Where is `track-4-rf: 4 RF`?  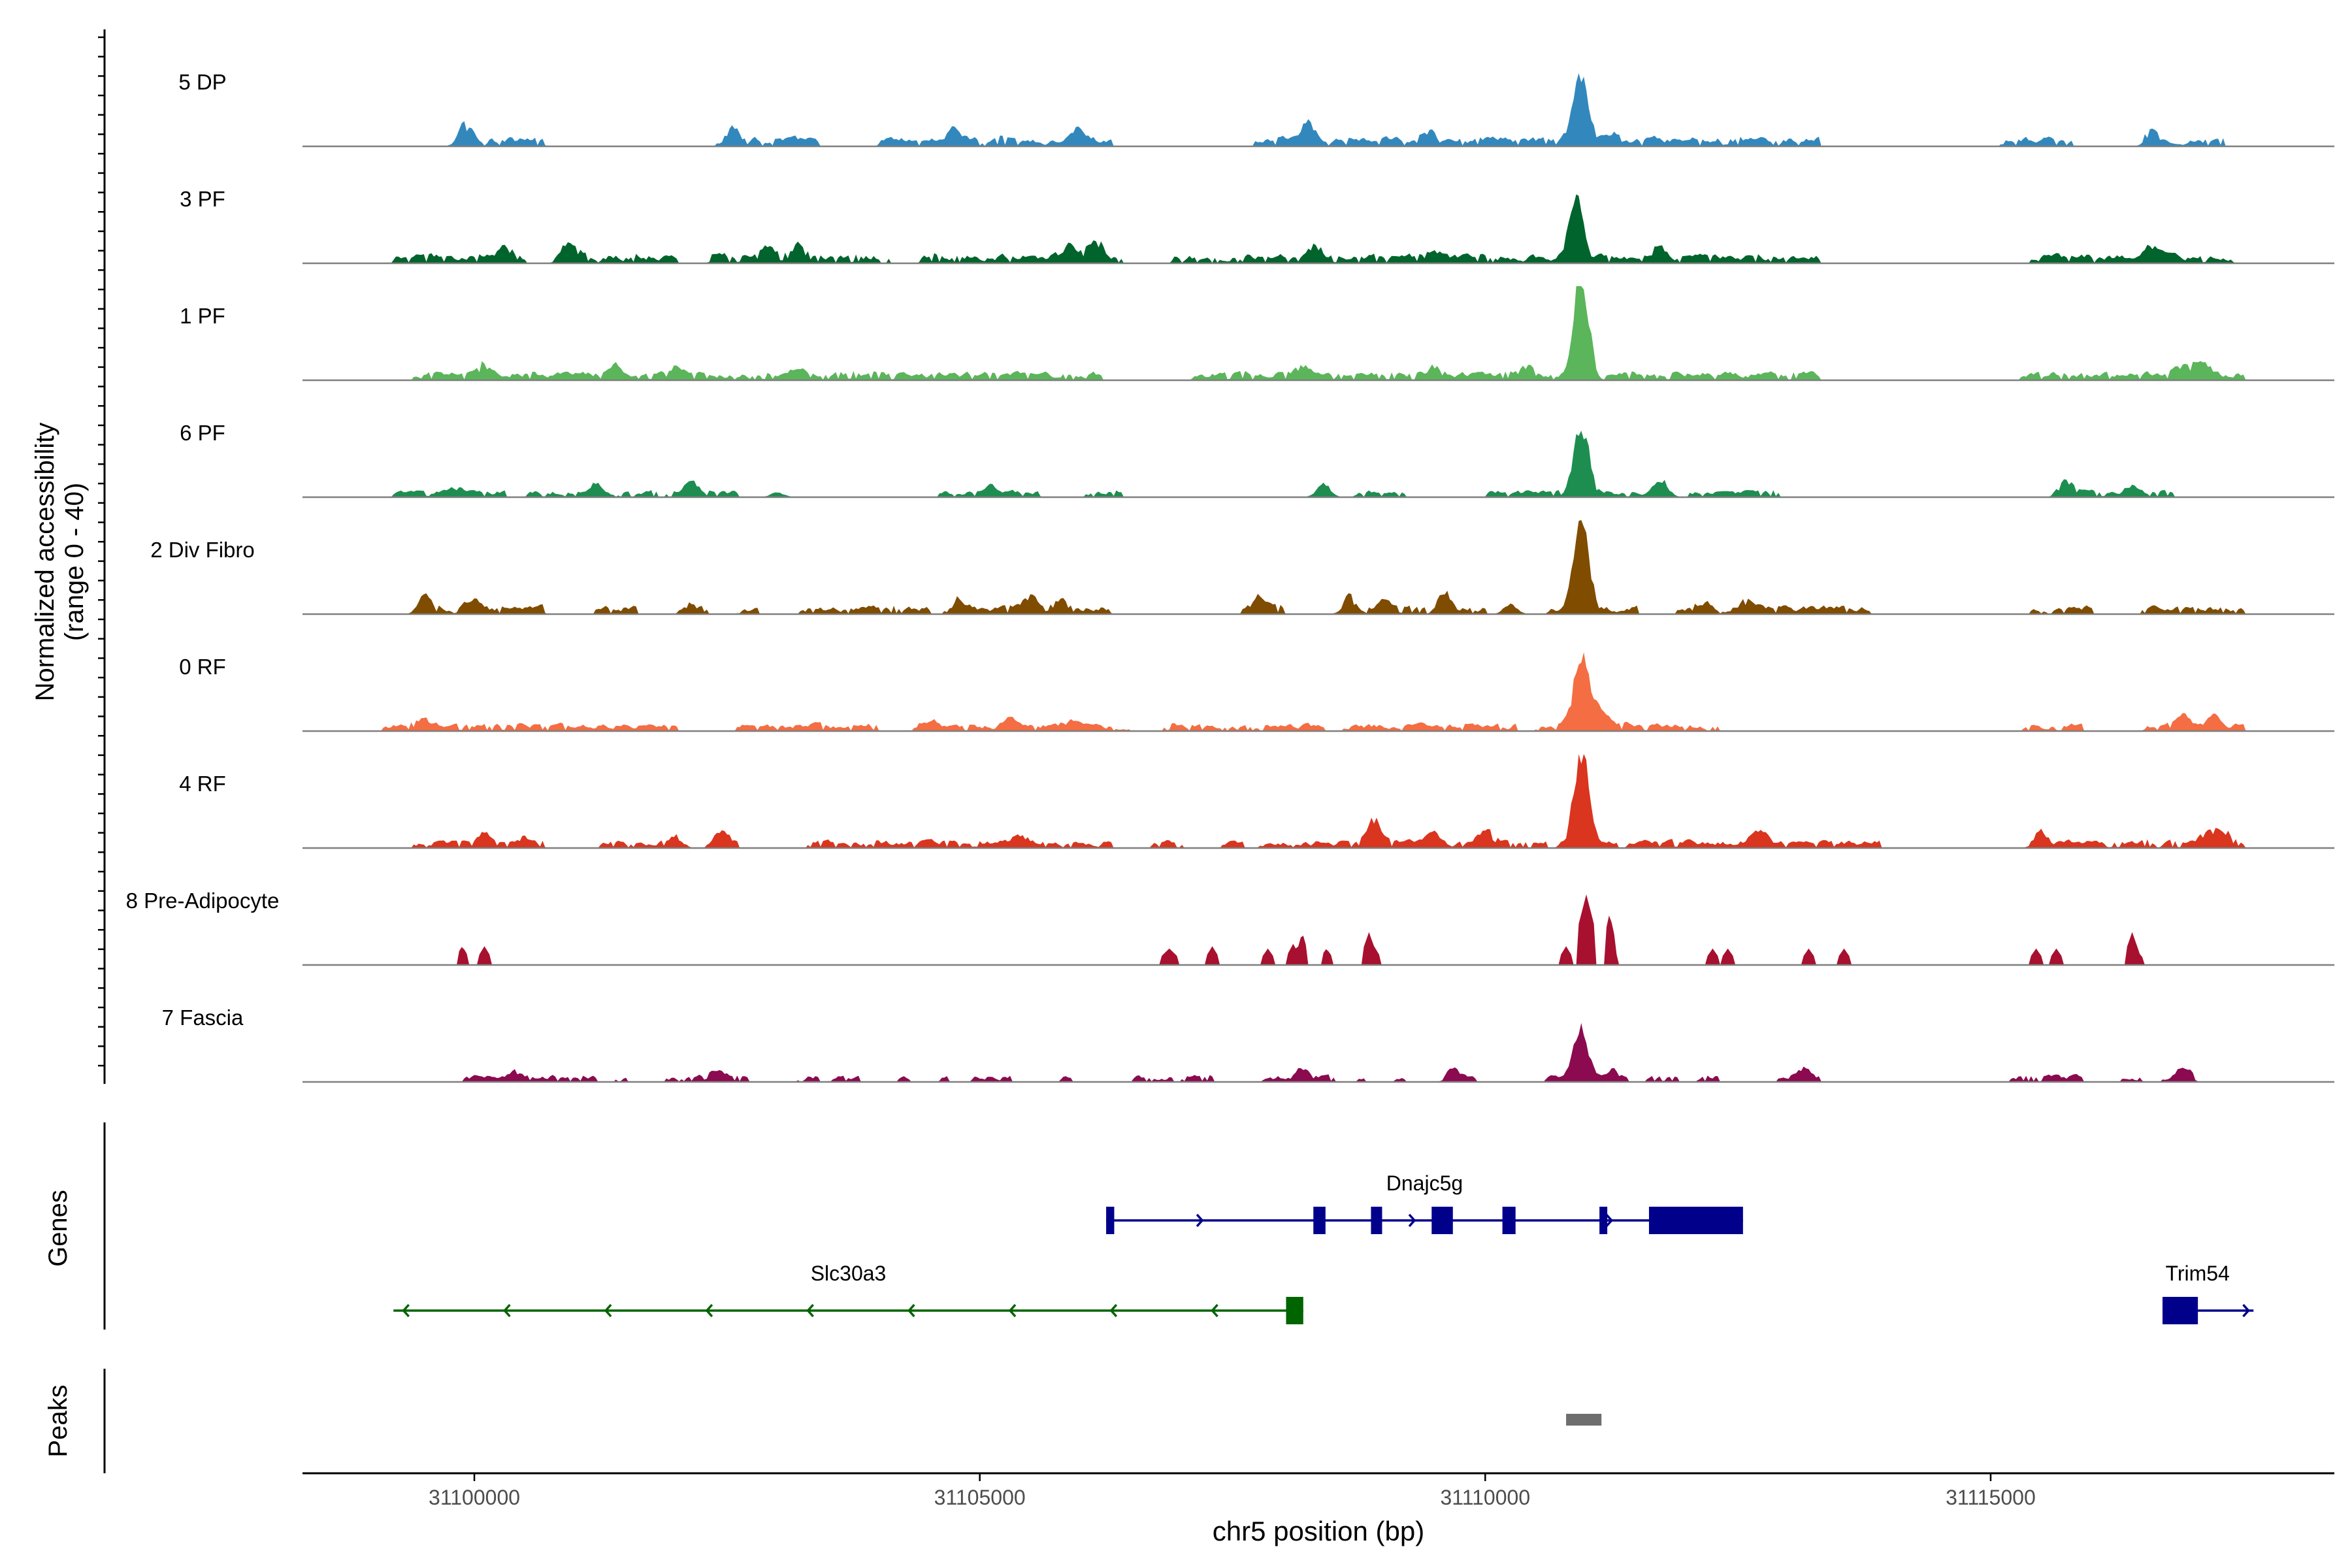
track-4-rf: 4 RF is located at coordinates (1256, 801).